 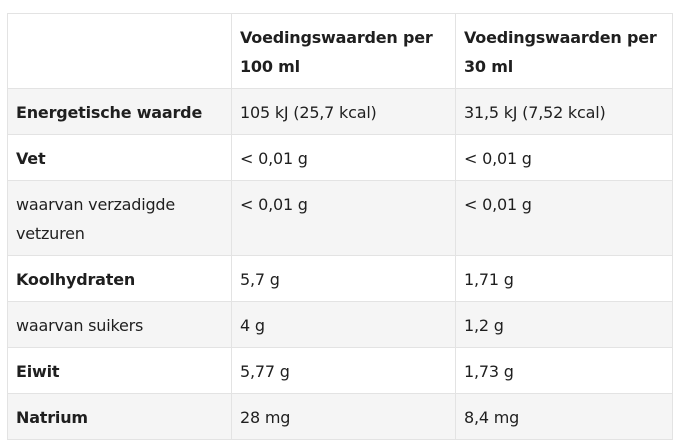 I want to click on value-per-30ml: 31,5 kJ (7,52 kcal), so click(x=564, y=111).